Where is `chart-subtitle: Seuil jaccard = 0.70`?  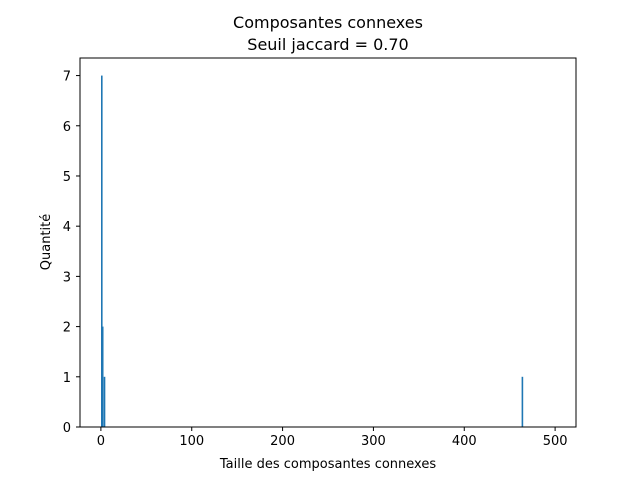 chart-subtitle: Seuil jaccard = 0.70 is located at coordinates (327, 44).